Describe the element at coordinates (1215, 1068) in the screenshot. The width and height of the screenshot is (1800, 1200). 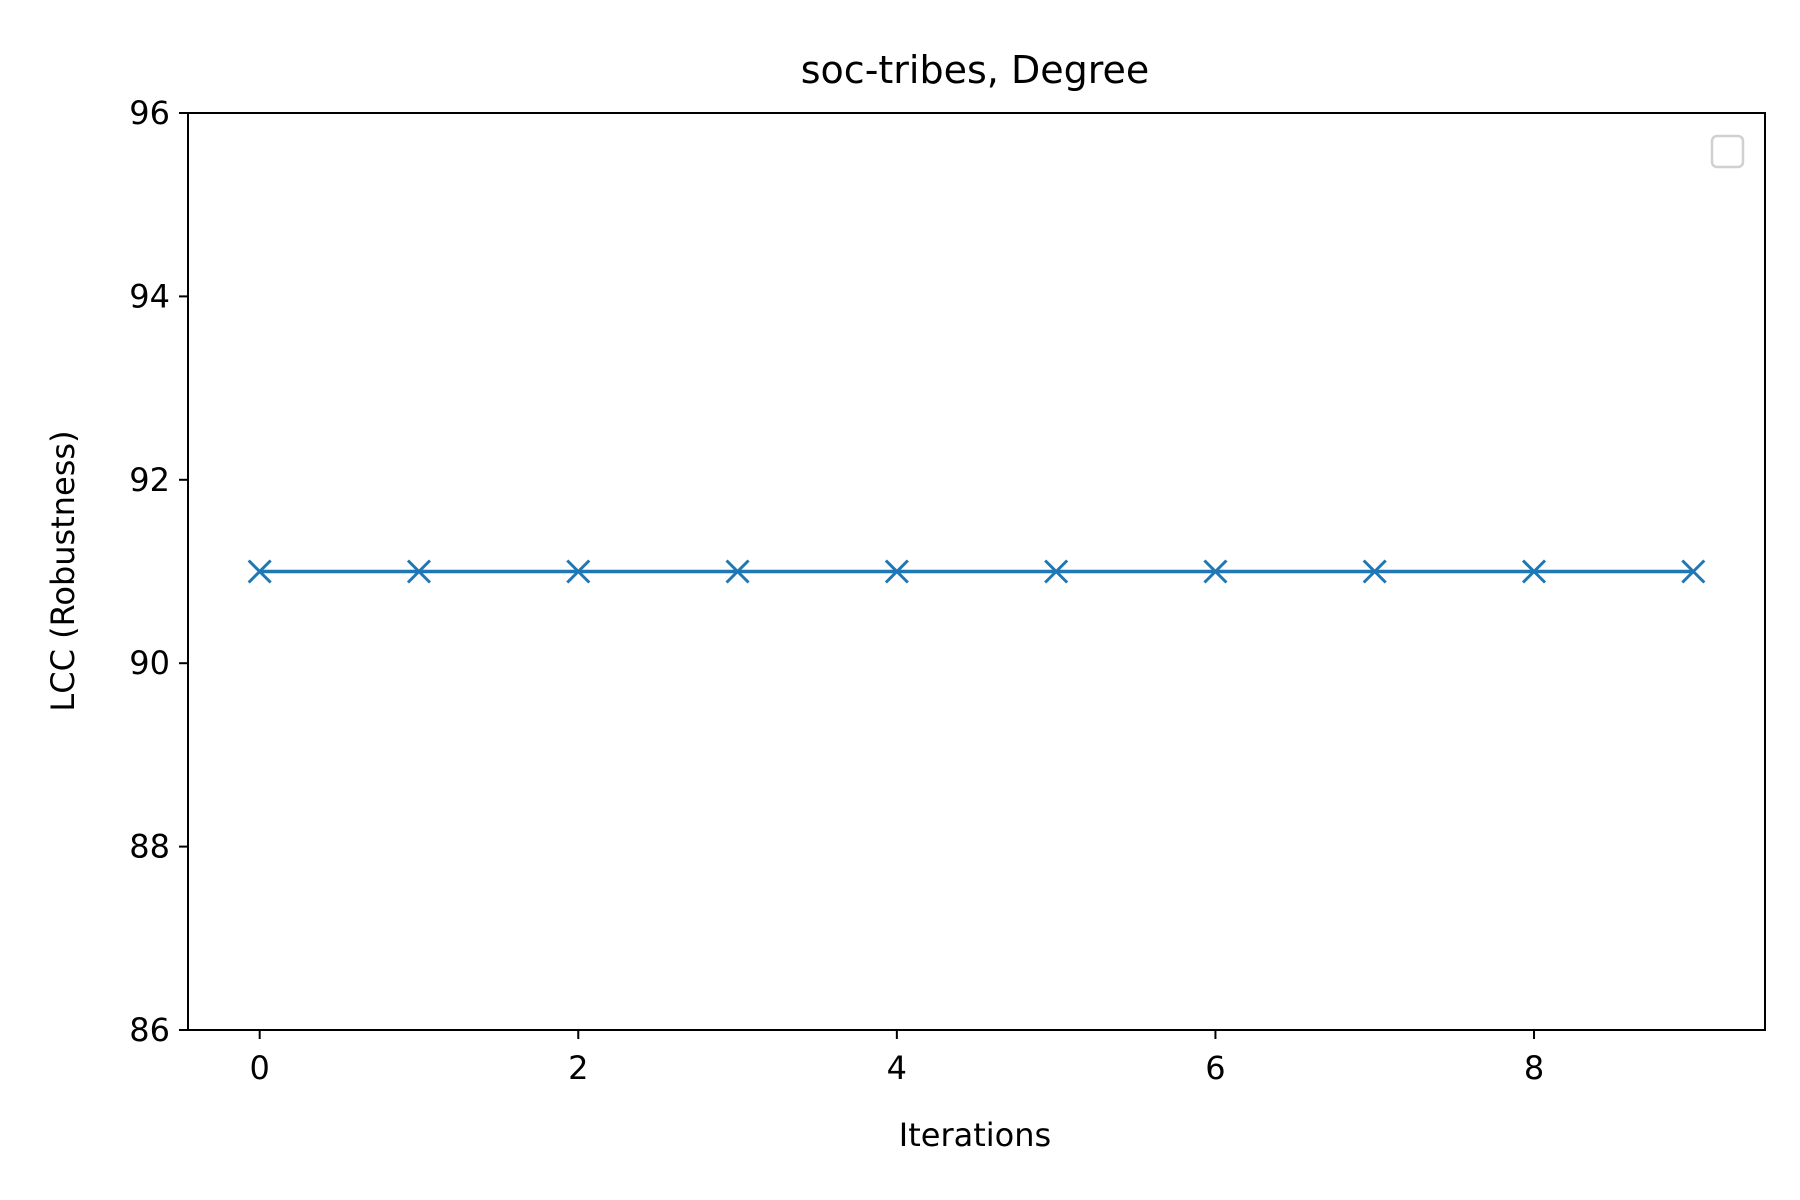
I see `x-tick-label: 6` at that location.